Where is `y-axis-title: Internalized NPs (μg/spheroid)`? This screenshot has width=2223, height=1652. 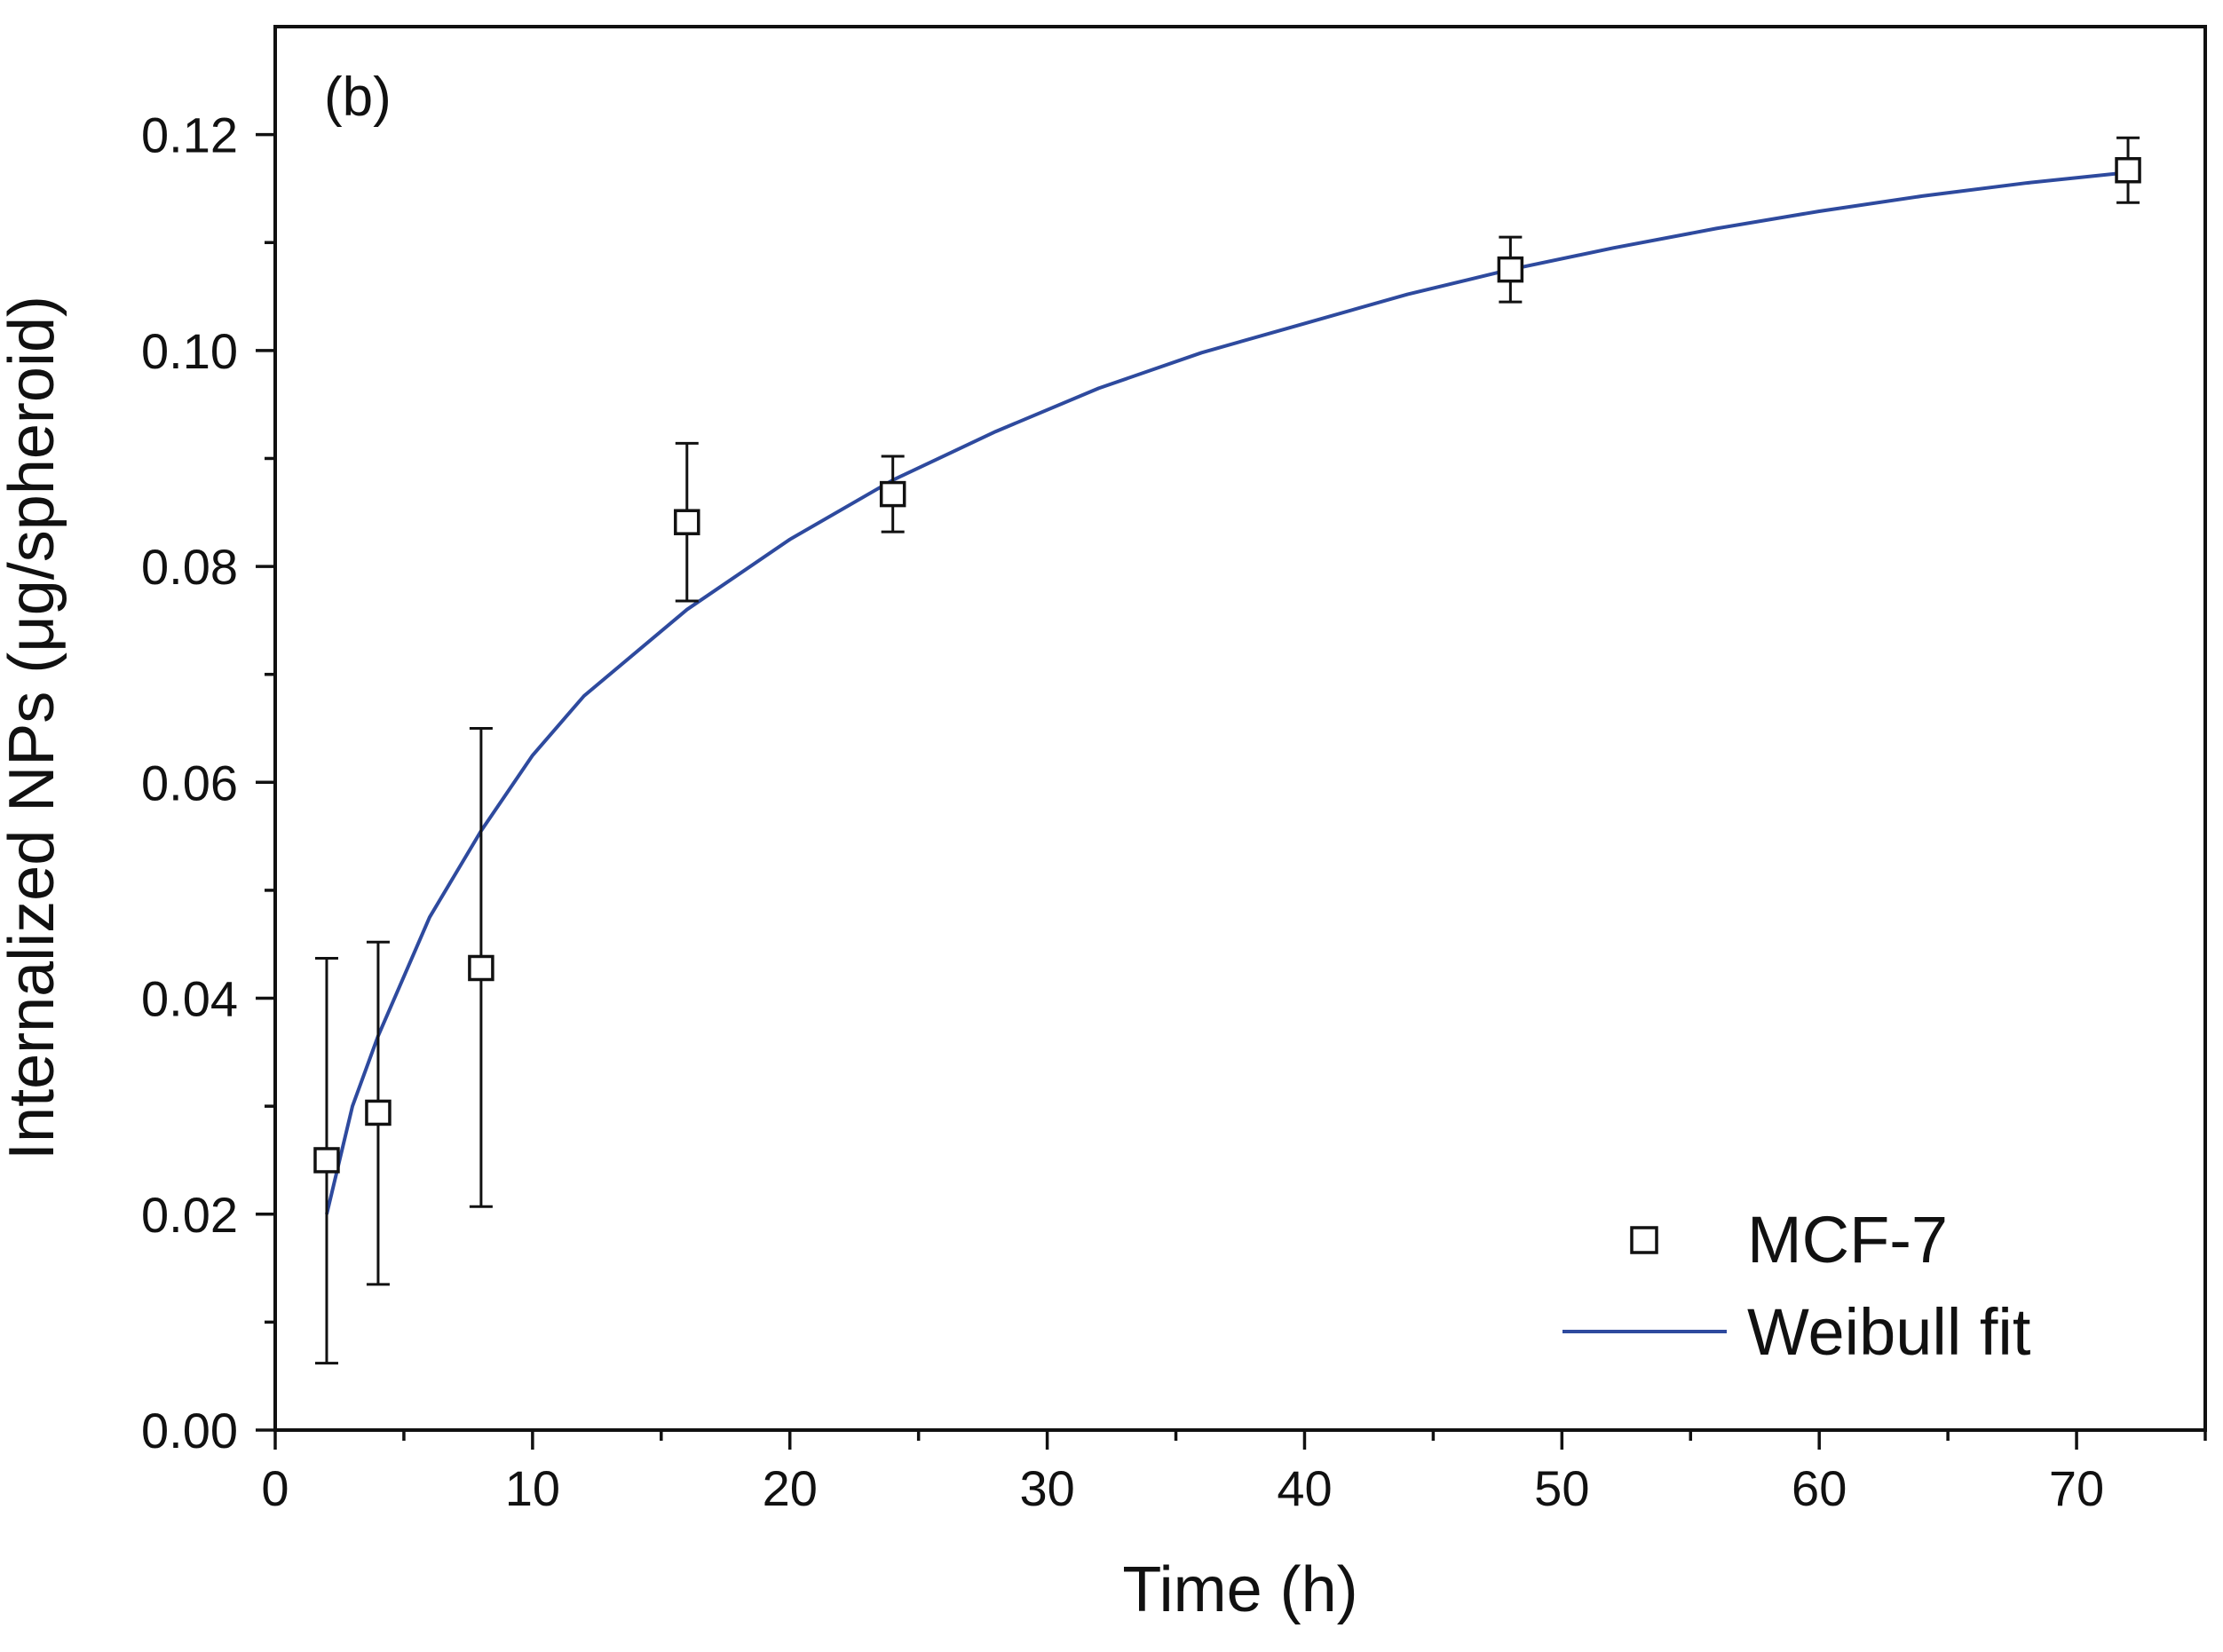 y-axis-title: Internalized NPs (μg/spheroid) is located at coordinates (33, 728).